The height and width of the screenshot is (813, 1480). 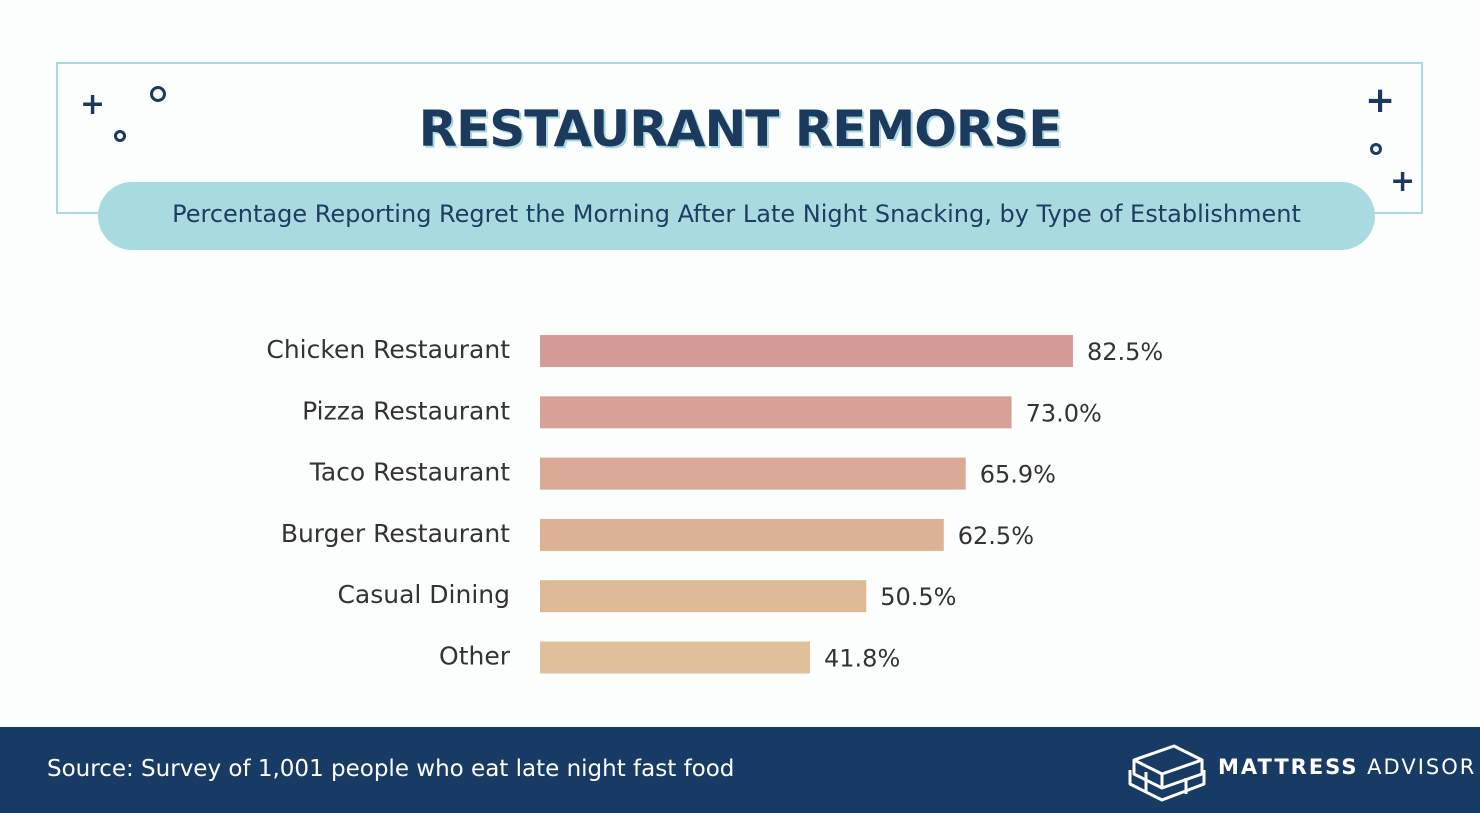 What do you see at coordinates (740, 770) in the screenshot?
I see `footer-bar` at bounding box center [740, 770].